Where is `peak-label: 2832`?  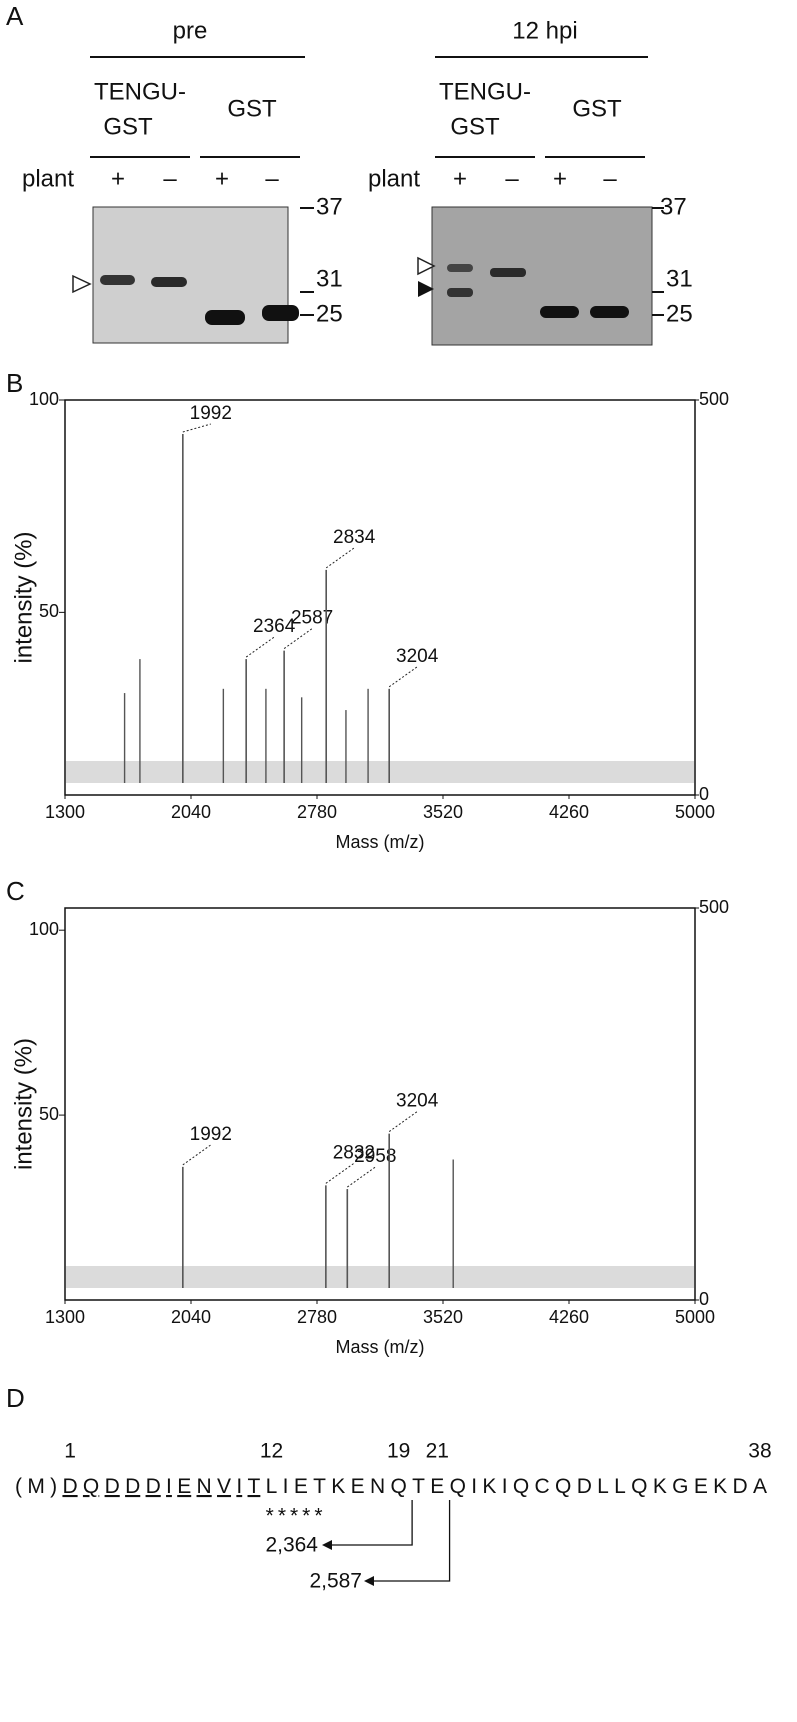
peak-label: 2832 is located at coordinates (354, 1152).